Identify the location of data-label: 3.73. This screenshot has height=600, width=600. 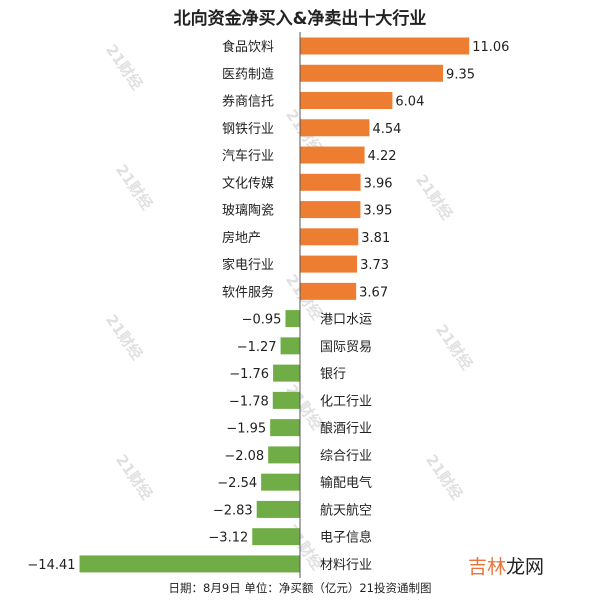
(374, 265).